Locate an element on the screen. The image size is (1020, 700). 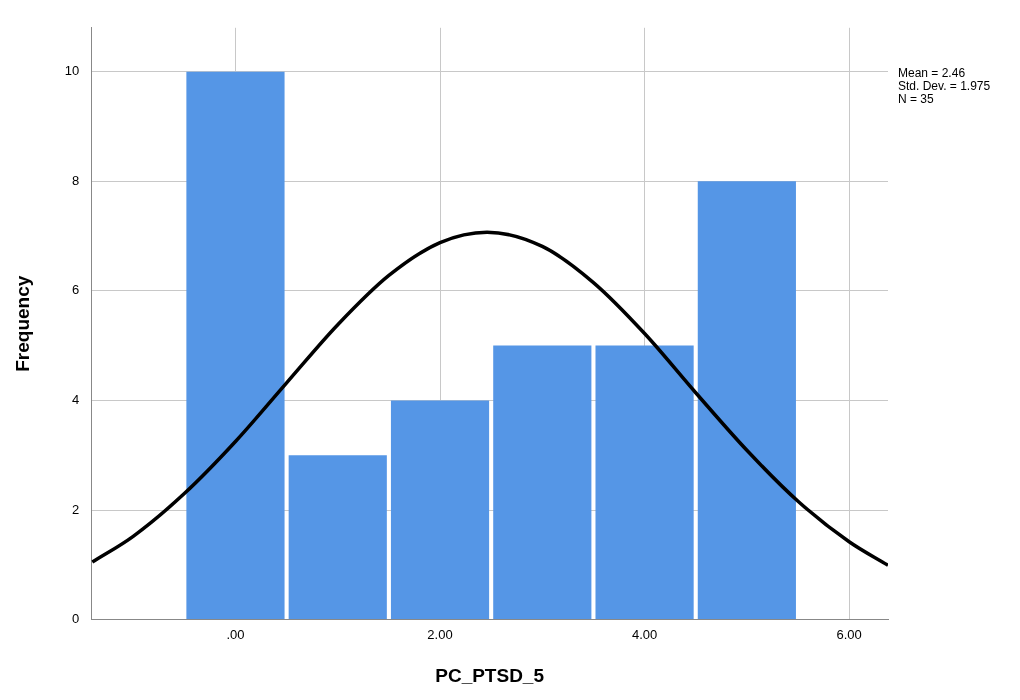
y-tick-label: 2 is located at coordinates (76, 509).